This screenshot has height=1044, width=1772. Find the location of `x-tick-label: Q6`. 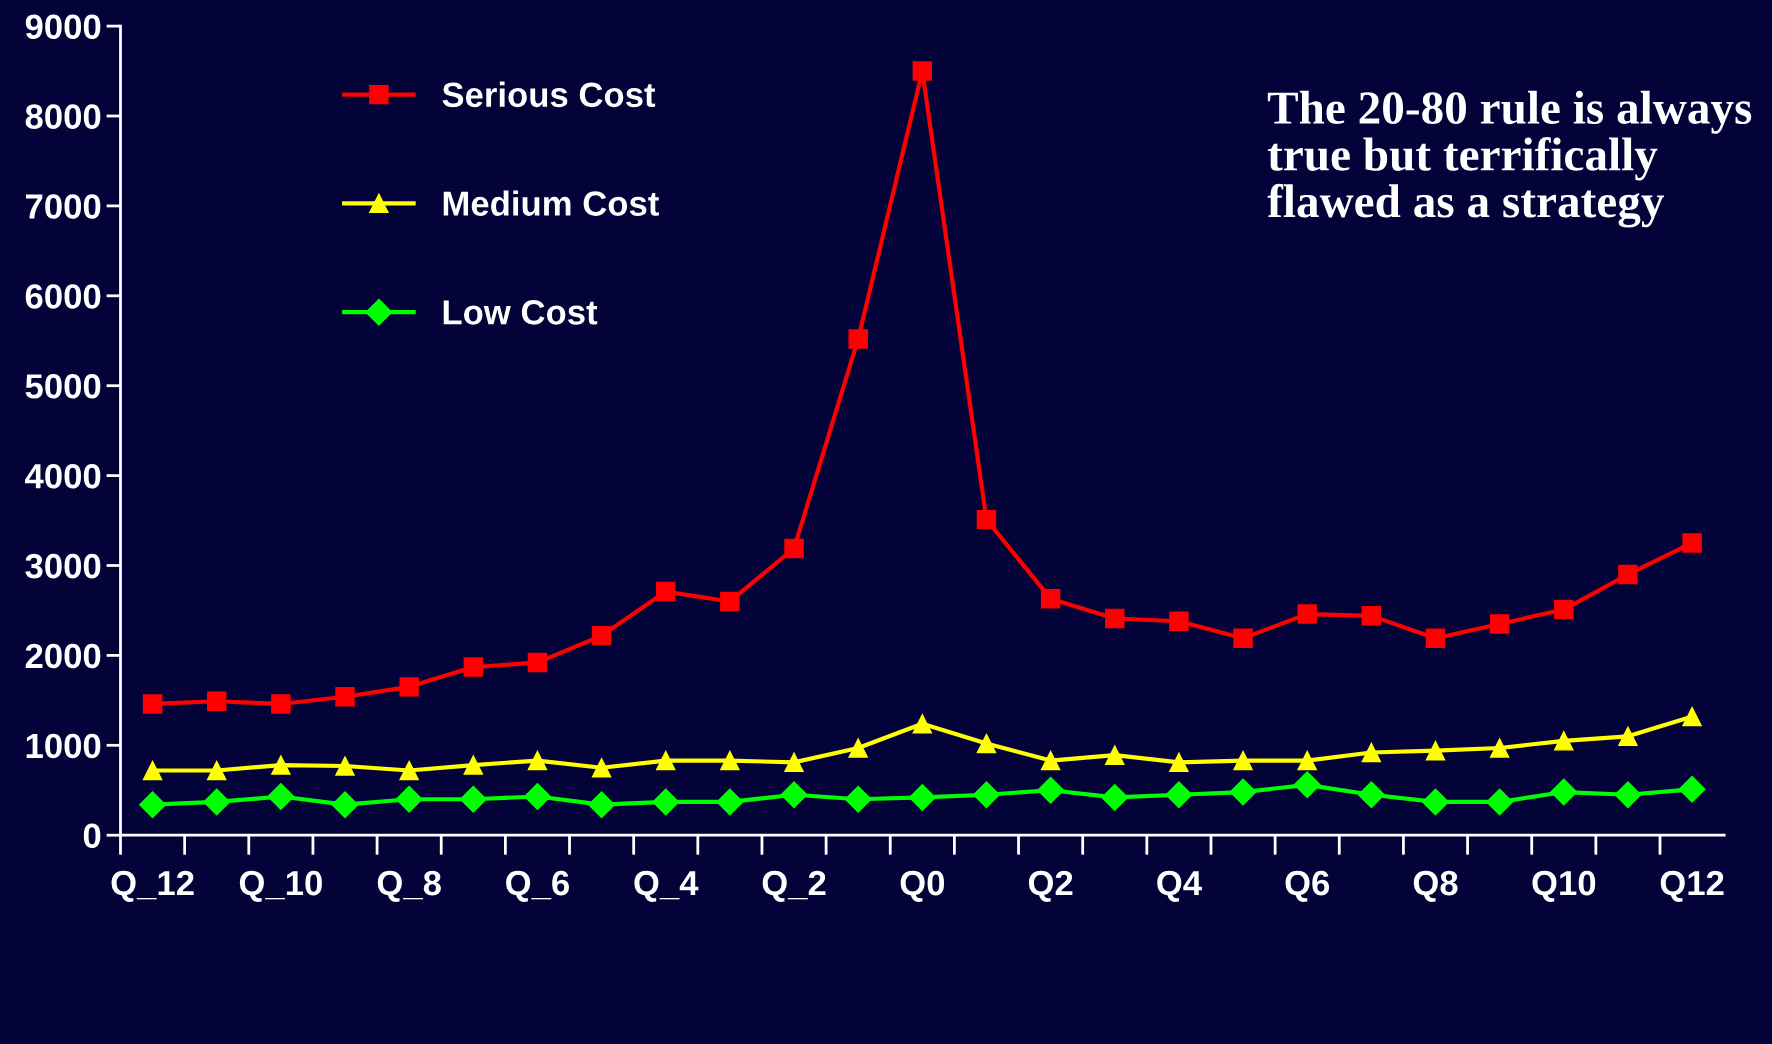

x-tick-label: Q6 is located at coordinates (1307, 886).